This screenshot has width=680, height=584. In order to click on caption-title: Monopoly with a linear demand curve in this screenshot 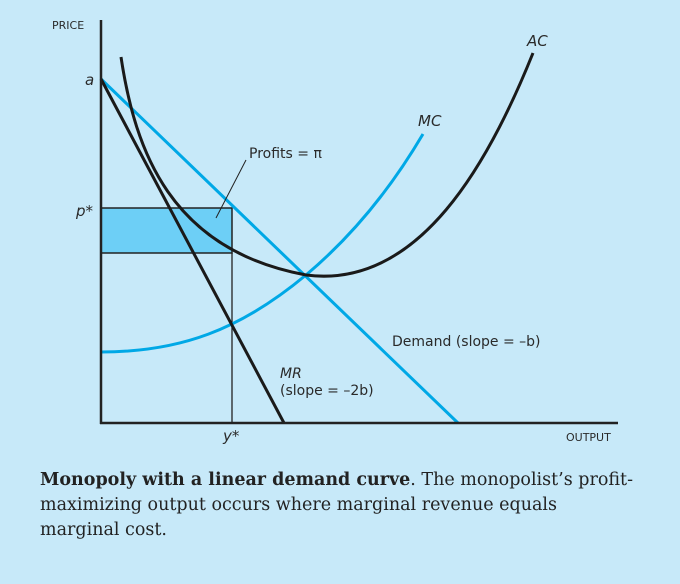, I will do `click(225, 480)`.